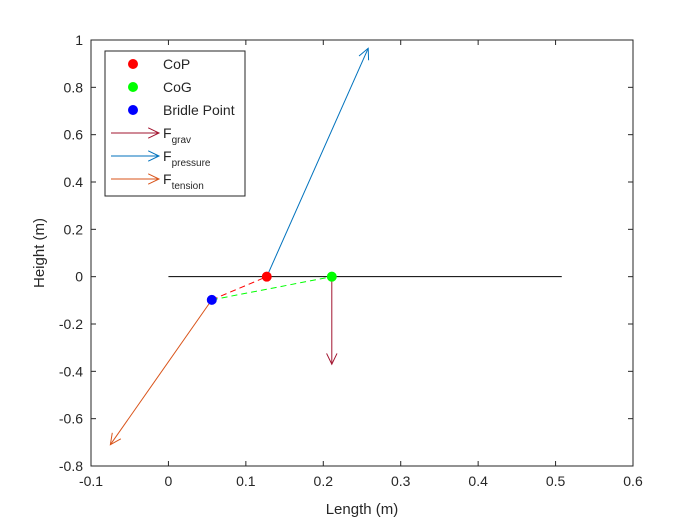  What do you see at coordinates (556, 481) in the screenshot?
I see `x-tick-label: 0.5` at bounding box center [556, 481].